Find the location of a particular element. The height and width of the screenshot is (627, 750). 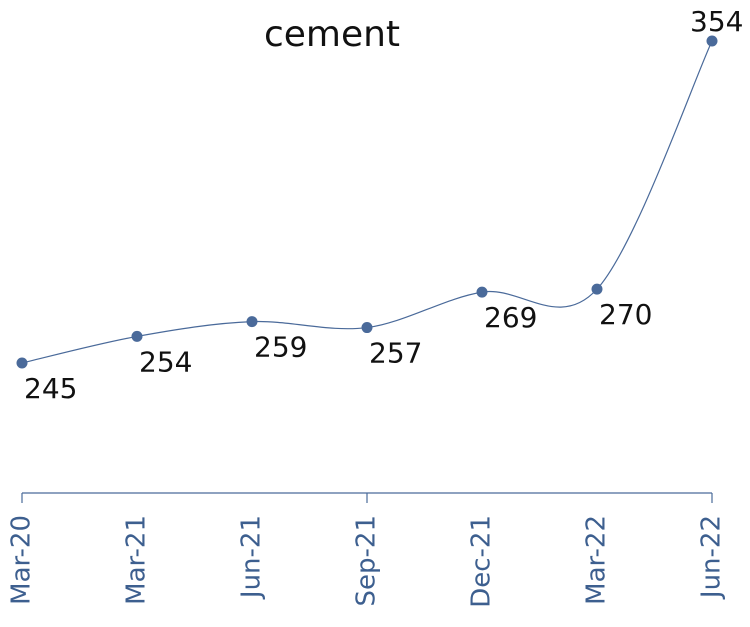

x-tick-label: Jun-22 is located at coordinates (712, 557).